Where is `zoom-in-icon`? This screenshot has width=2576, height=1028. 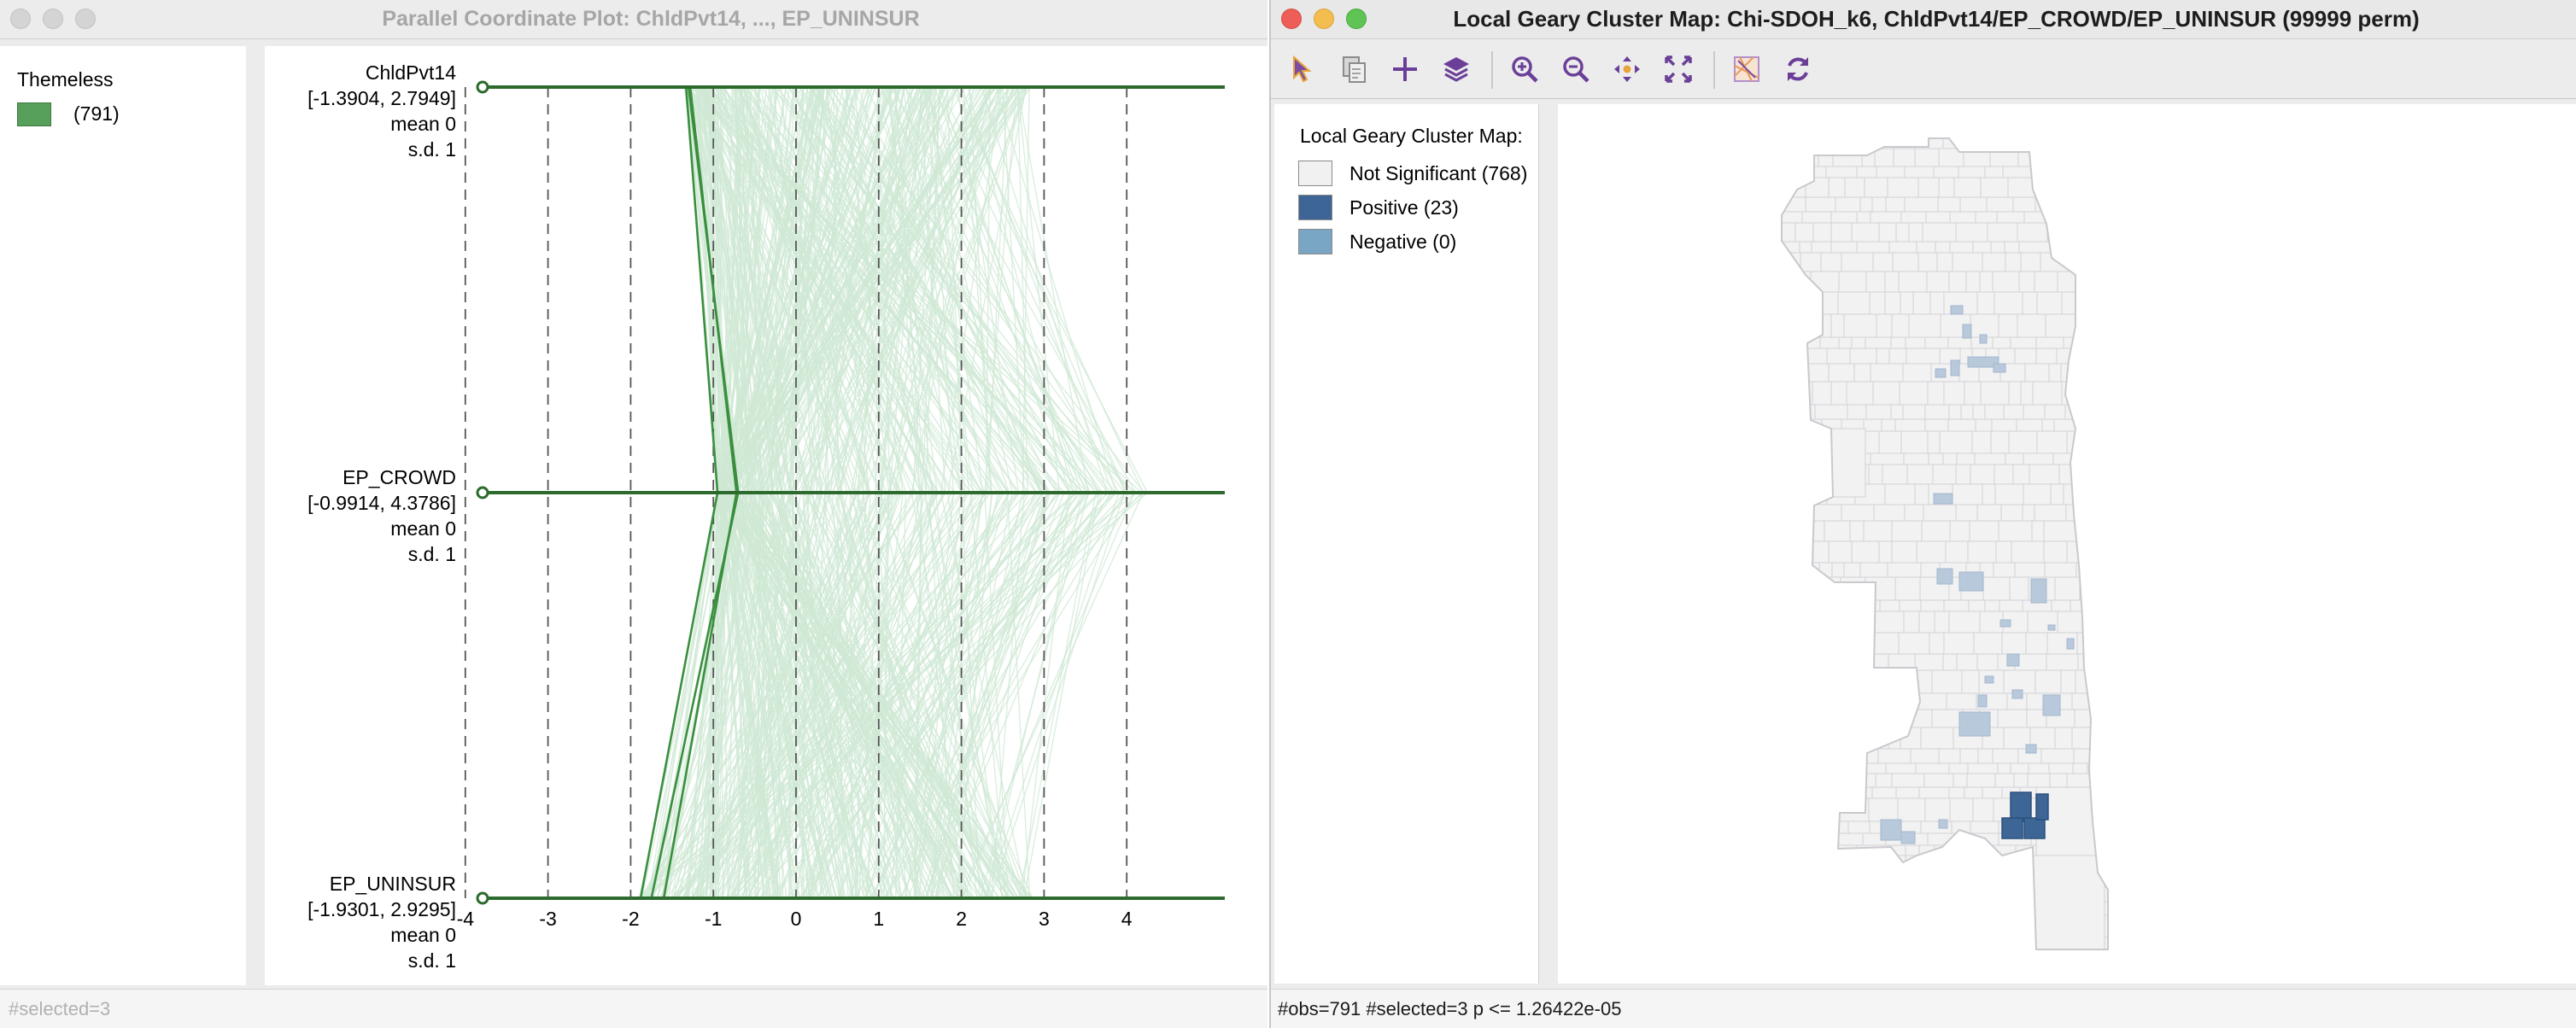 zoom-in-icon is located at coordinates (1524, 70).